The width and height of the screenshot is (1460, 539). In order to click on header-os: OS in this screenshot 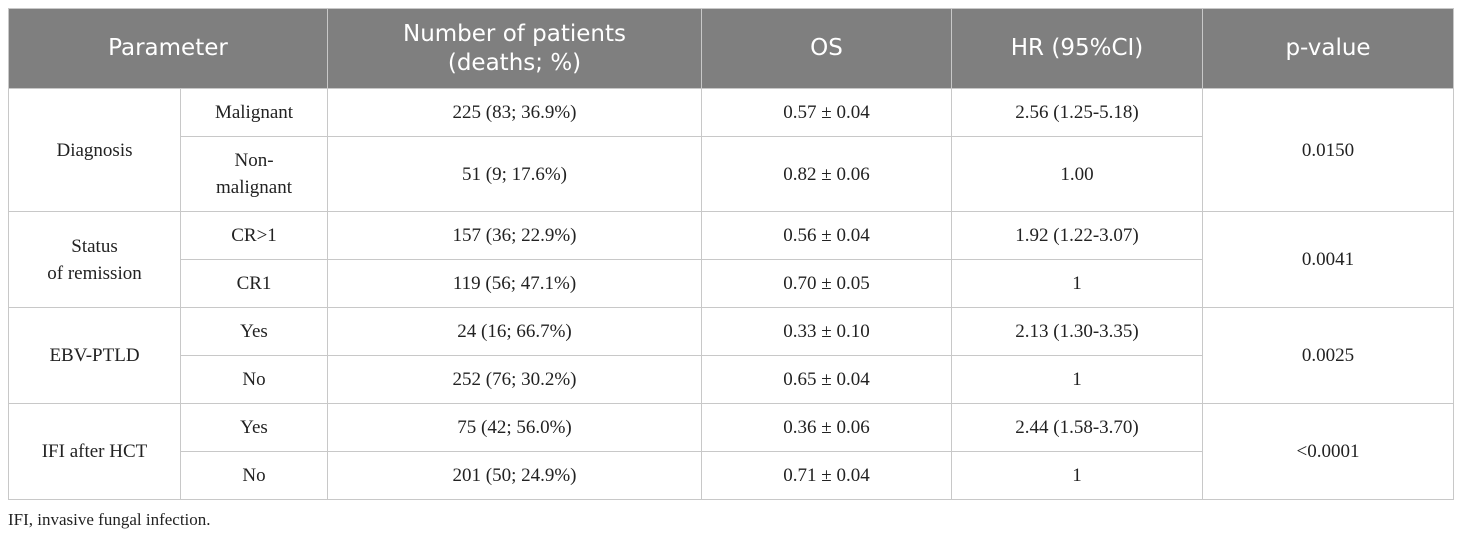, I will do `click(827, 48)`.